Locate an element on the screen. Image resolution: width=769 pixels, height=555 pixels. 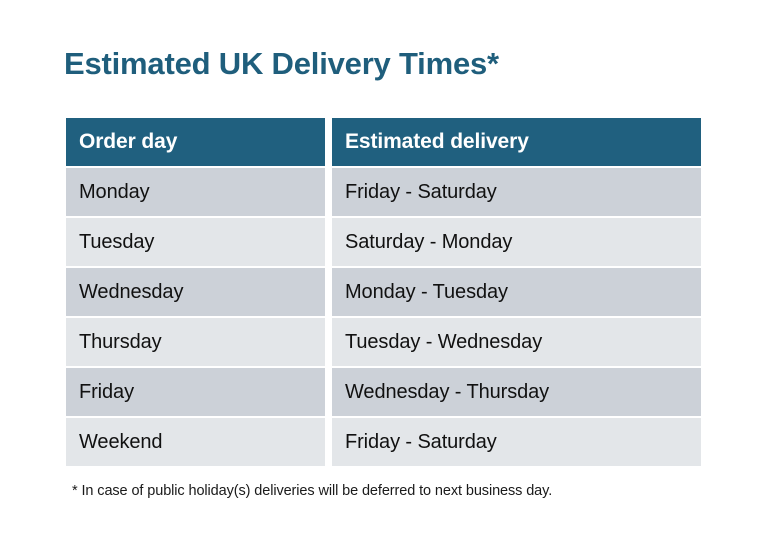
cell-order-day: Thursday is located at coordinates (195, 342).